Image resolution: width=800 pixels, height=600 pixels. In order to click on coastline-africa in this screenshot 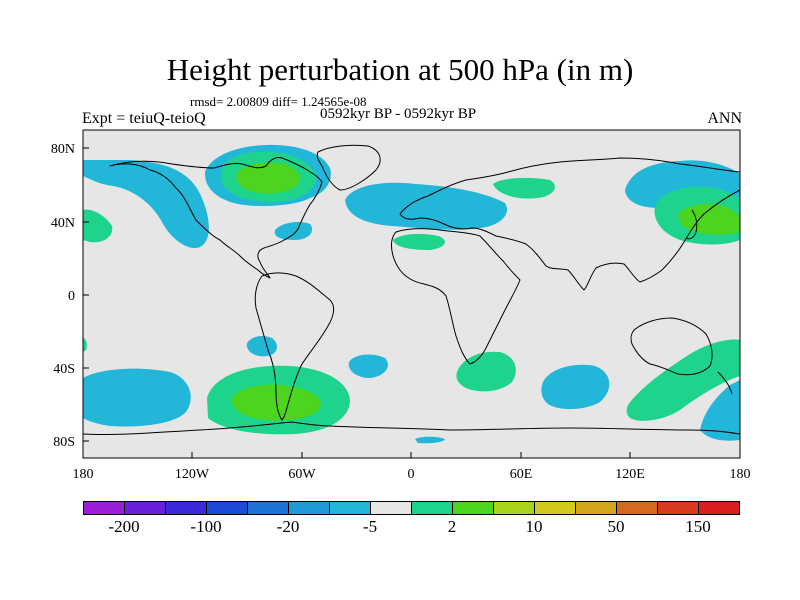, I will do `click(456, 296)`.